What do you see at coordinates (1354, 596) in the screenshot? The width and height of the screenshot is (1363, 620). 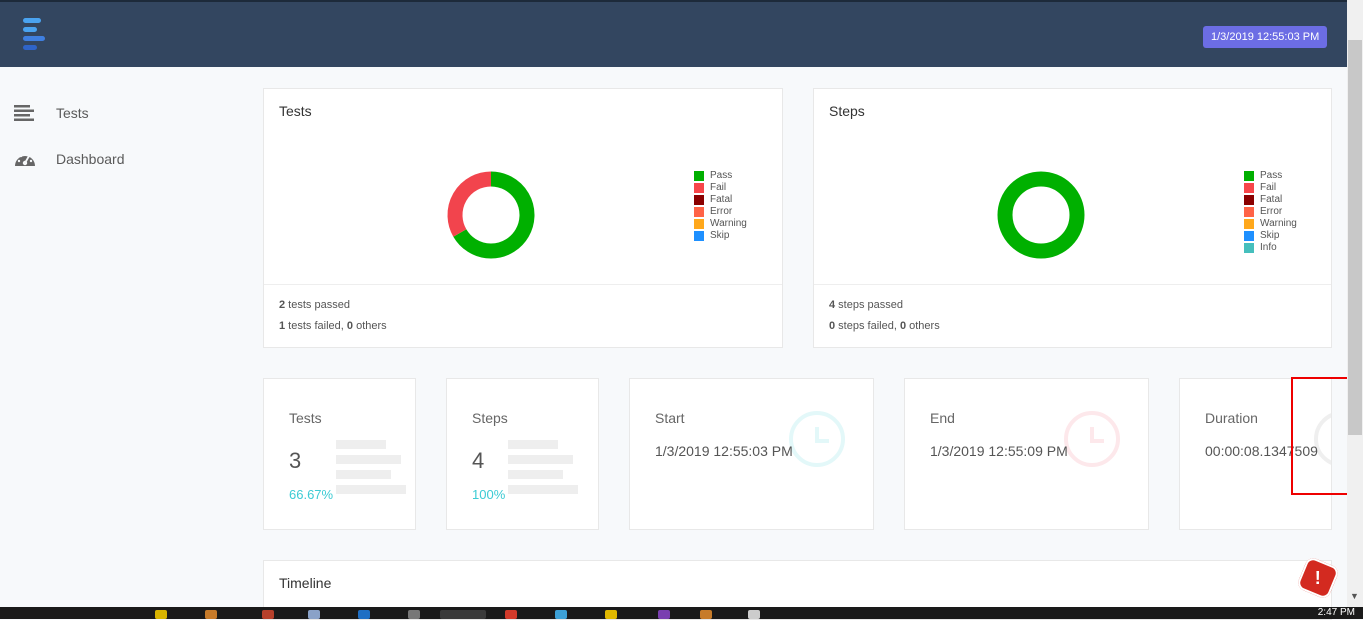 I see `scroll-down-icon: ▼` at bounding box center [1354, 596].